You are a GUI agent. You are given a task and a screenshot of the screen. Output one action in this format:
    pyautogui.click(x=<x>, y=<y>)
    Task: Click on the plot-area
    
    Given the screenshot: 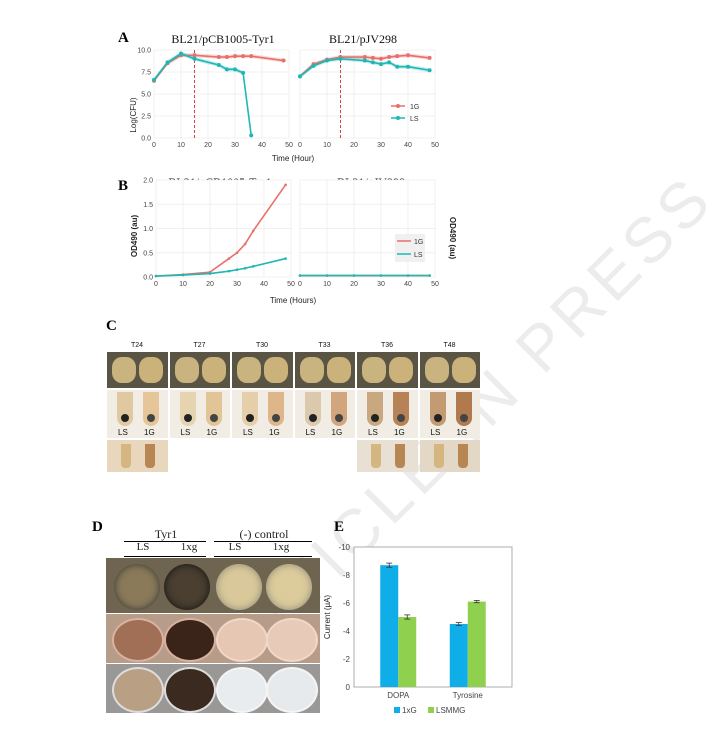 What is the action you would take?
    pyautogui.click(x=433, y=617)
    